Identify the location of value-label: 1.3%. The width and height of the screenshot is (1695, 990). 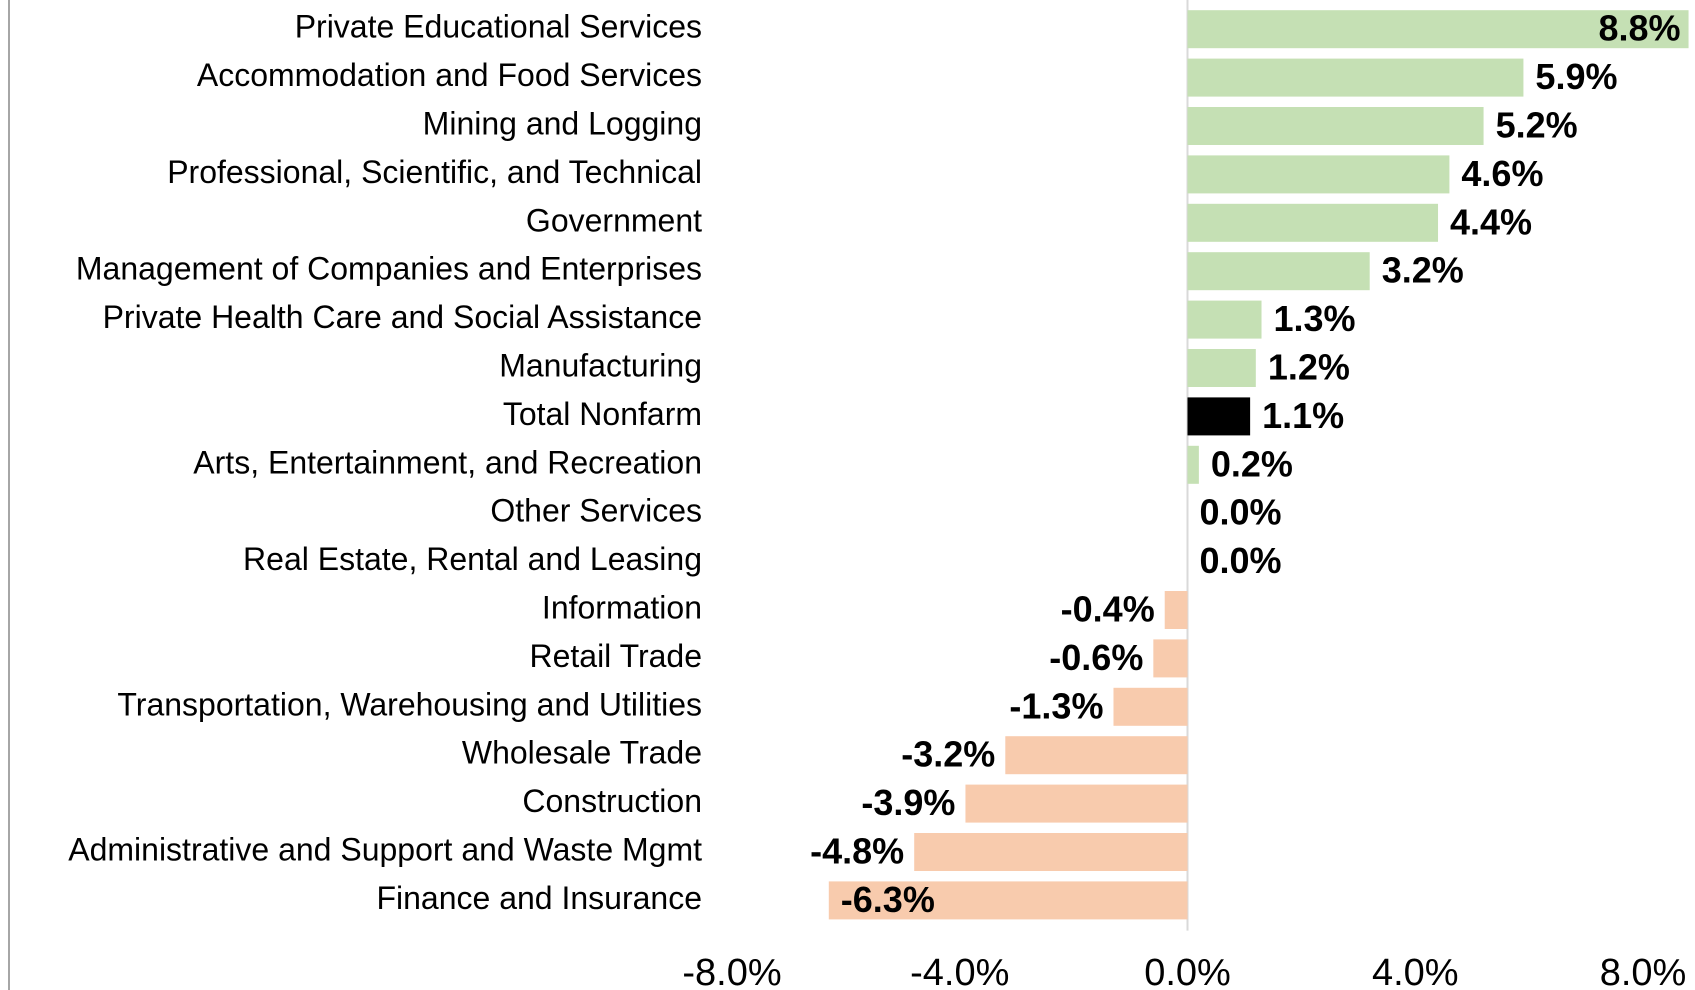
(1315, 318).